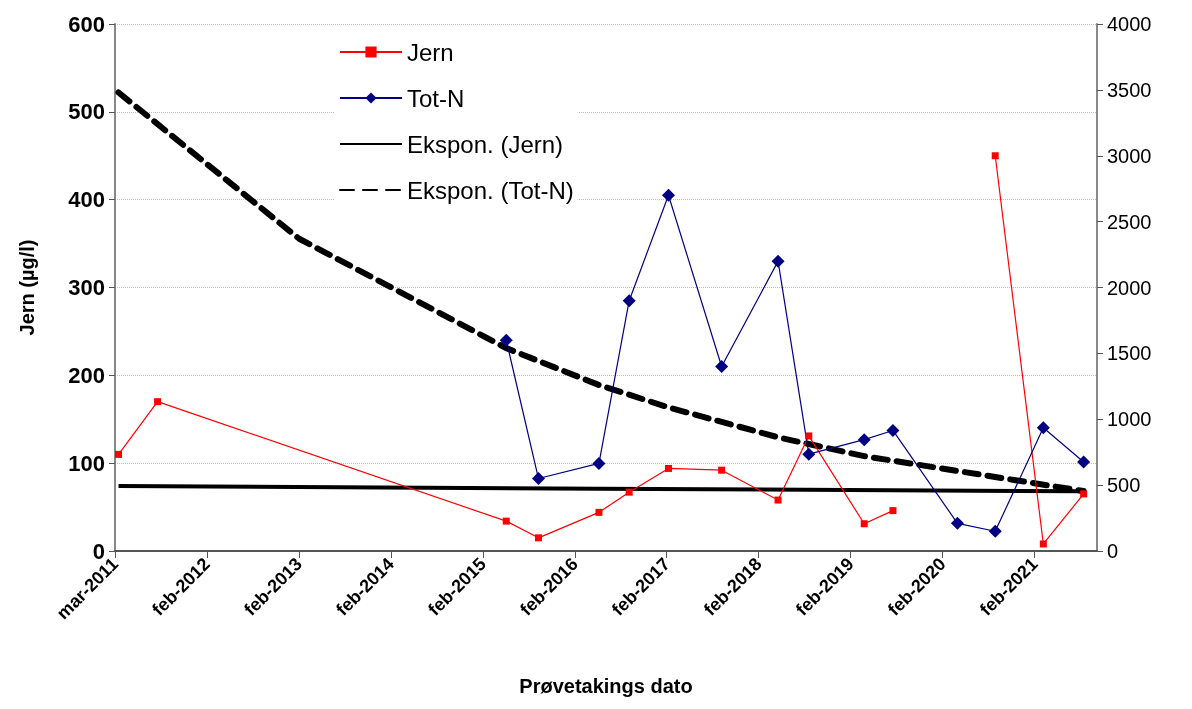 This screenshot has height=709, width=1192. What do you see at coordinates (86, 287) in the screenshot?
I see `y-tick-label: 300` at bounding box center [86, 287].